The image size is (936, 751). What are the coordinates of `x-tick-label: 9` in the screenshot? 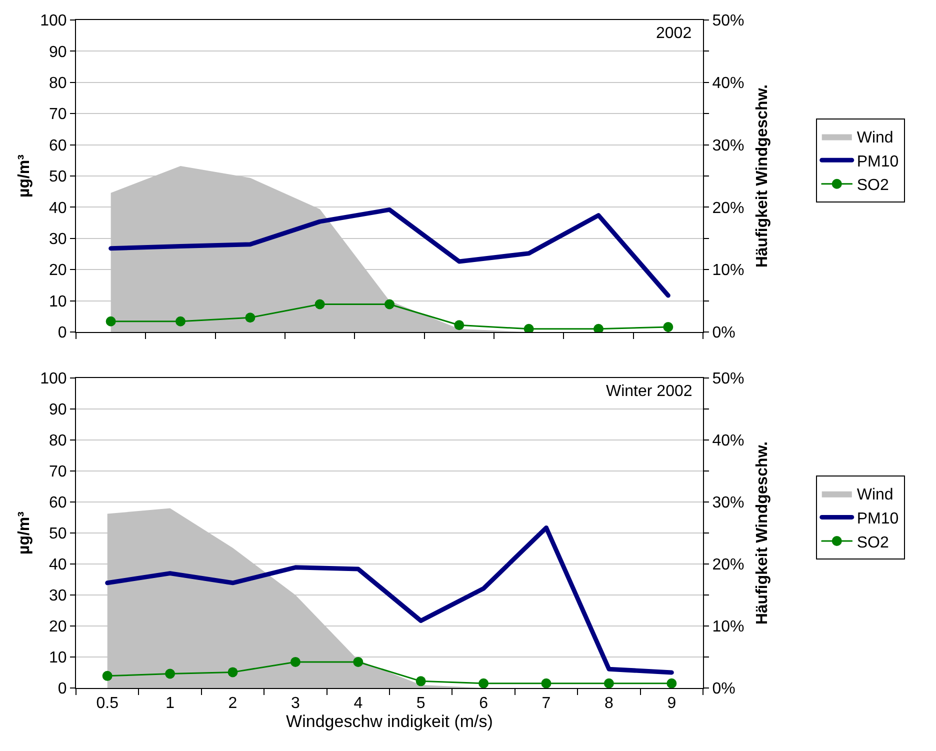 It's located at (671, 703).